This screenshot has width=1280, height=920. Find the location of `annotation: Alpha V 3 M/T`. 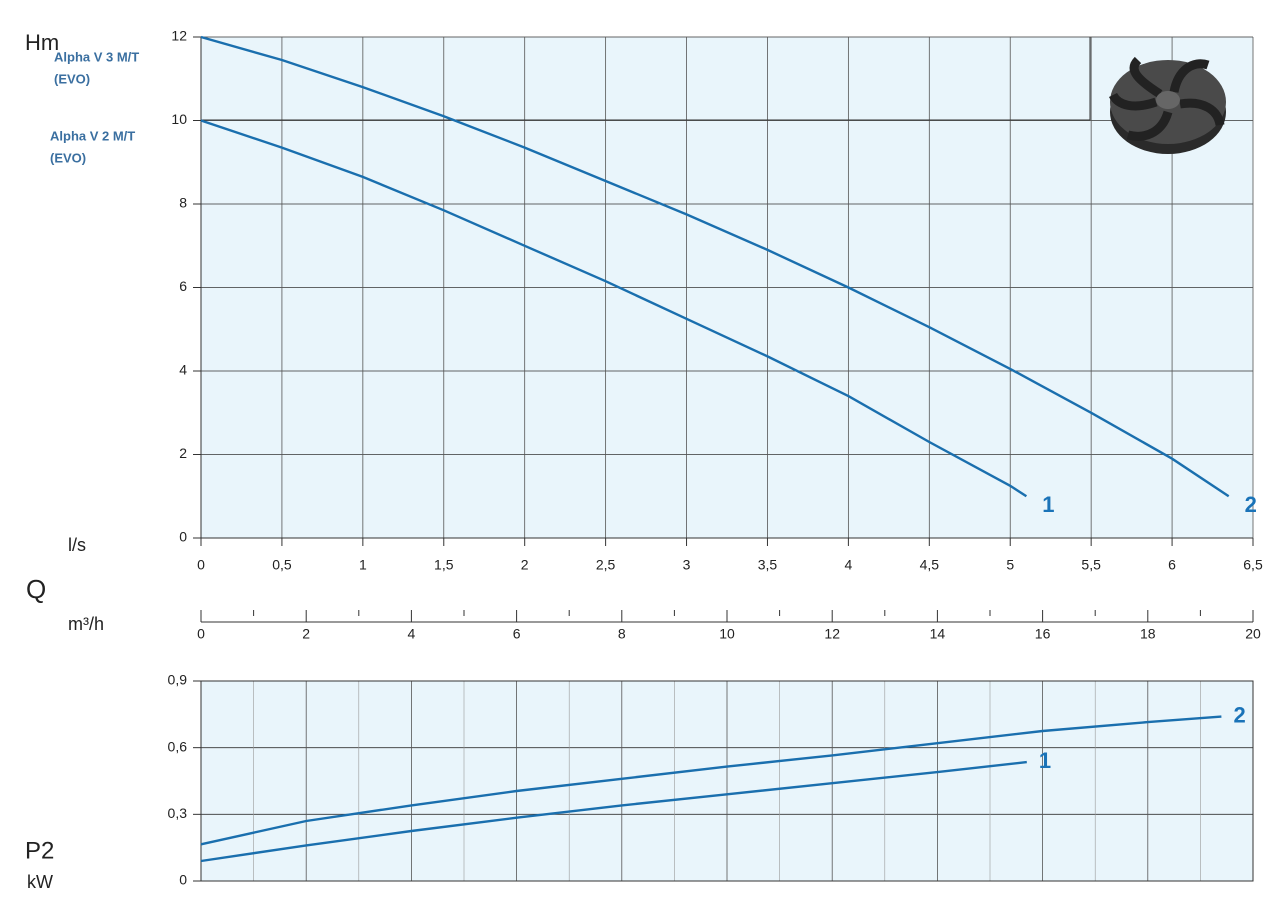

annotation: Alpha V 3 M/T is located at coordinates (96, 56).